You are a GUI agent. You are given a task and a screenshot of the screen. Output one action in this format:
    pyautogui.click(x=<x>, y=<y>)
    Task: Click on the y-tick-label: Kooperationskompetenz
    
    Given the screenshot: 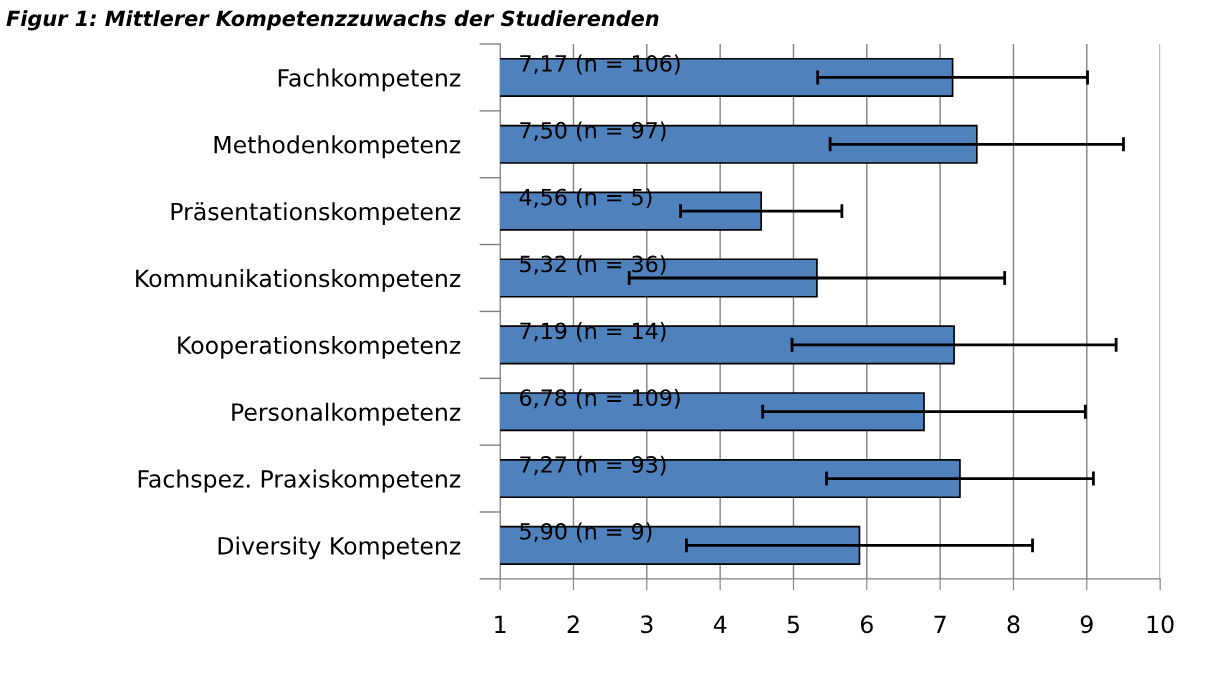 What is the action you would take?
    pyautogui.click(x=319, y=347)
    